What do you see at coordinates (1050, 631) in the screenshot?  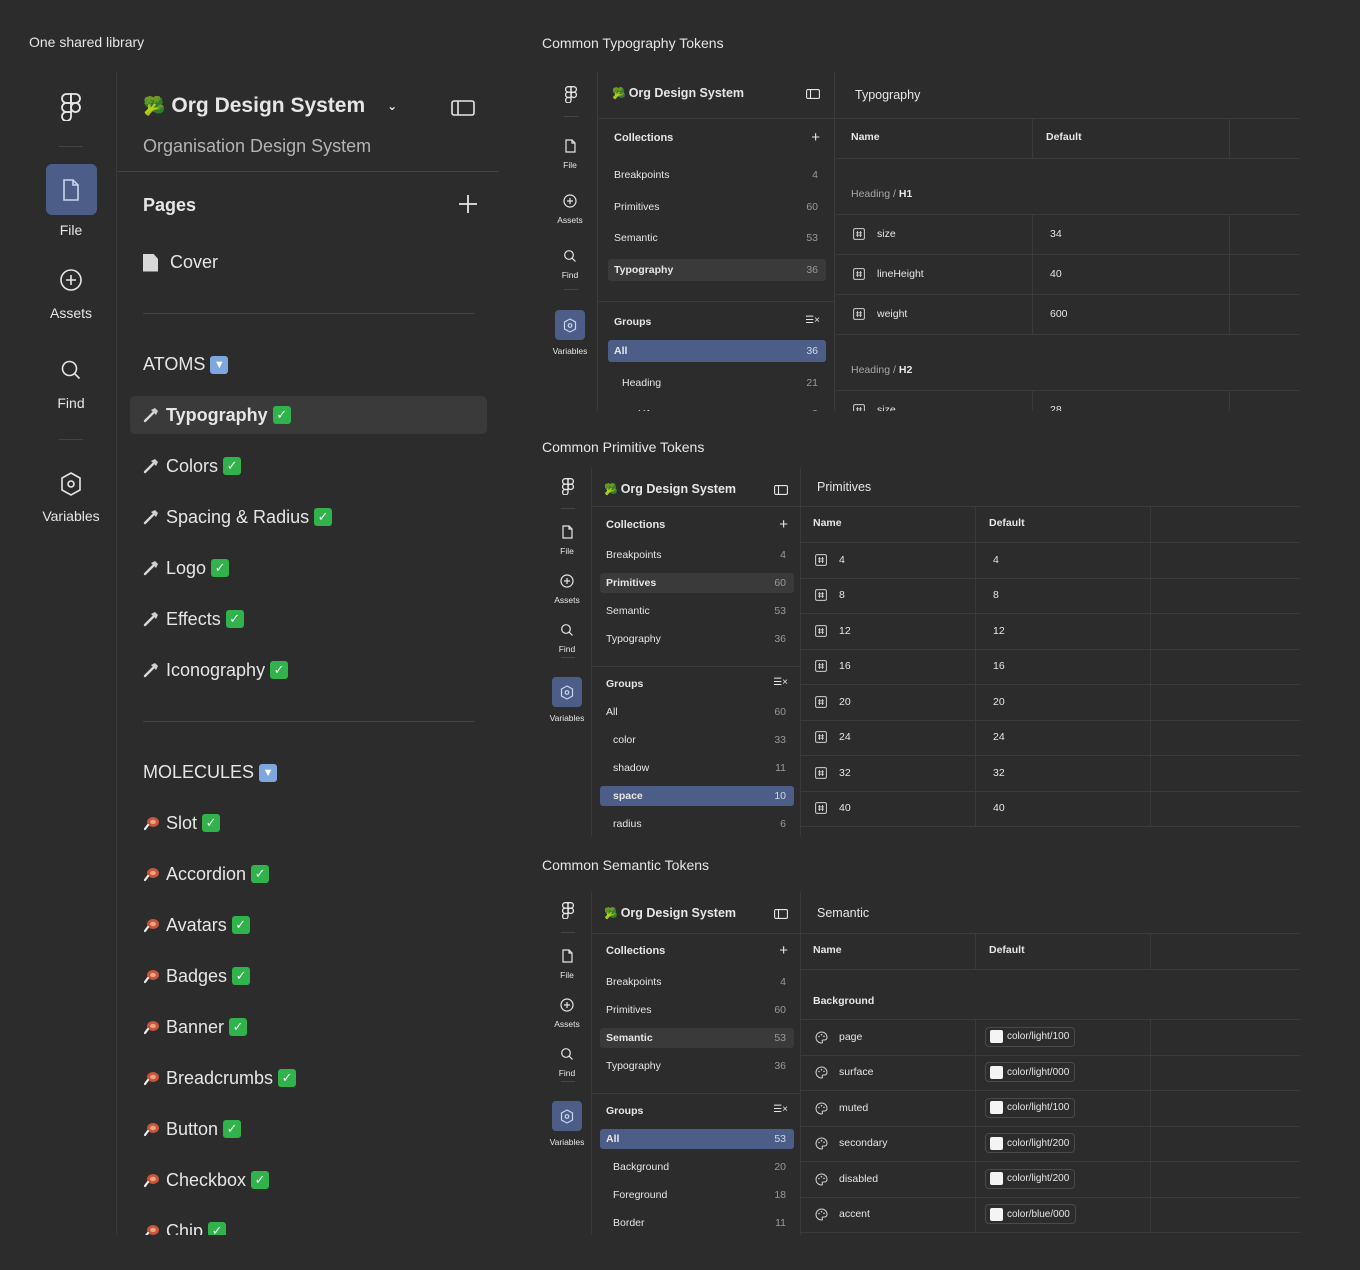 I see `table-row: 12 12` at bounding box center [1050, 631].